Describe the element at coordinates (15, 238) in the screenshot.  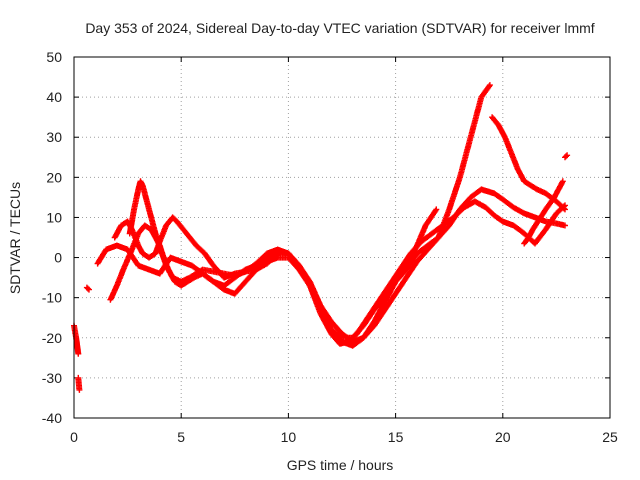
I see `y-axis-label: SDTVAR / TECUs` at that location.